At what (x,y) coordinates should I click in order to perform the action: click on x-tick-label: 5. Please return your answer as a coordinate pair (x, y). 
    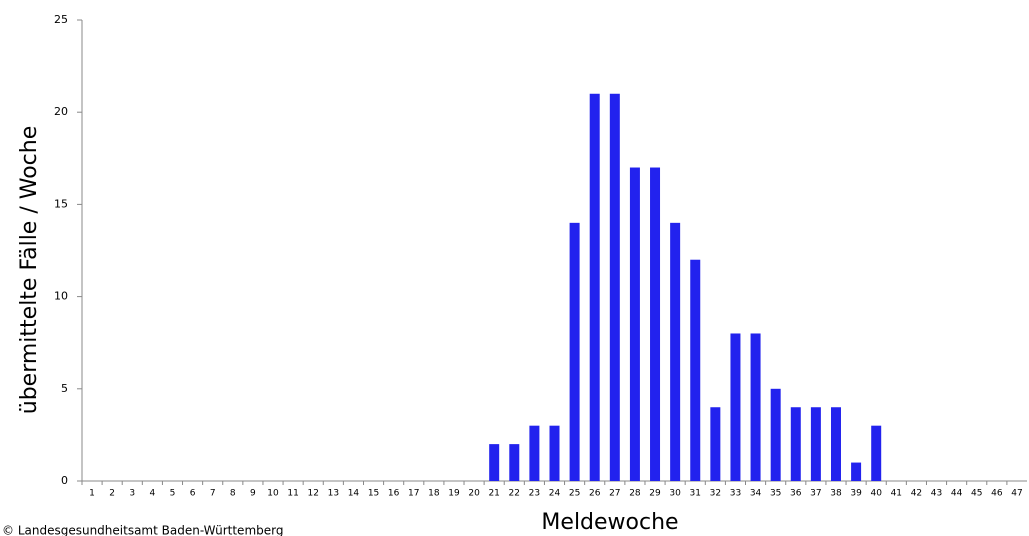
    Looking at the image, I should click on (173, 494).